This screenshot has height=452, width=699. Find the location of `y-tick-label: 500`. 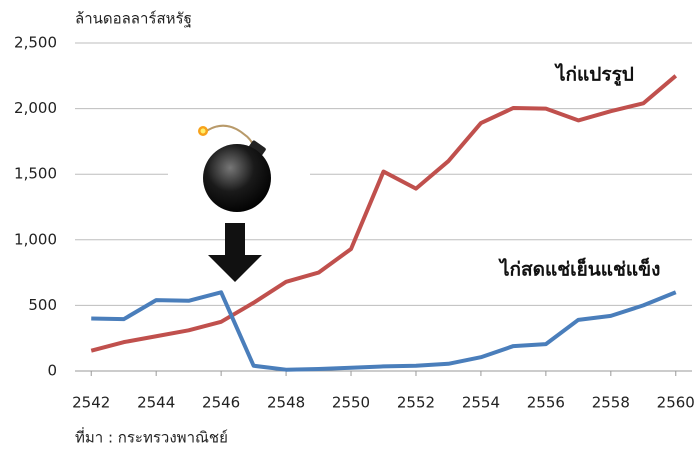

y-tick-label: 500 is located at coordinates (42, 305).